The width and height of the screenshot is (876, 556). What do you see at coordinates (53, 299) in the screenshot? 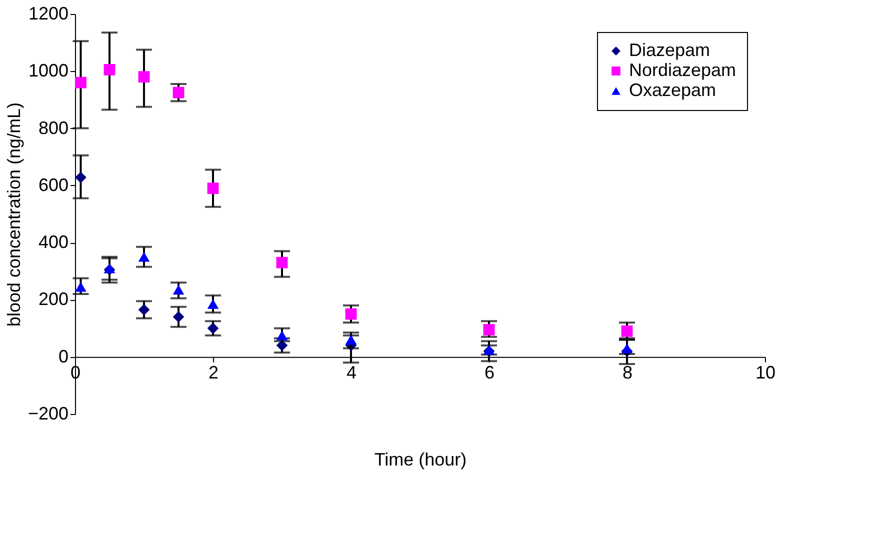
I see `y-tick-label: 200` at bounding box center [53, 299].